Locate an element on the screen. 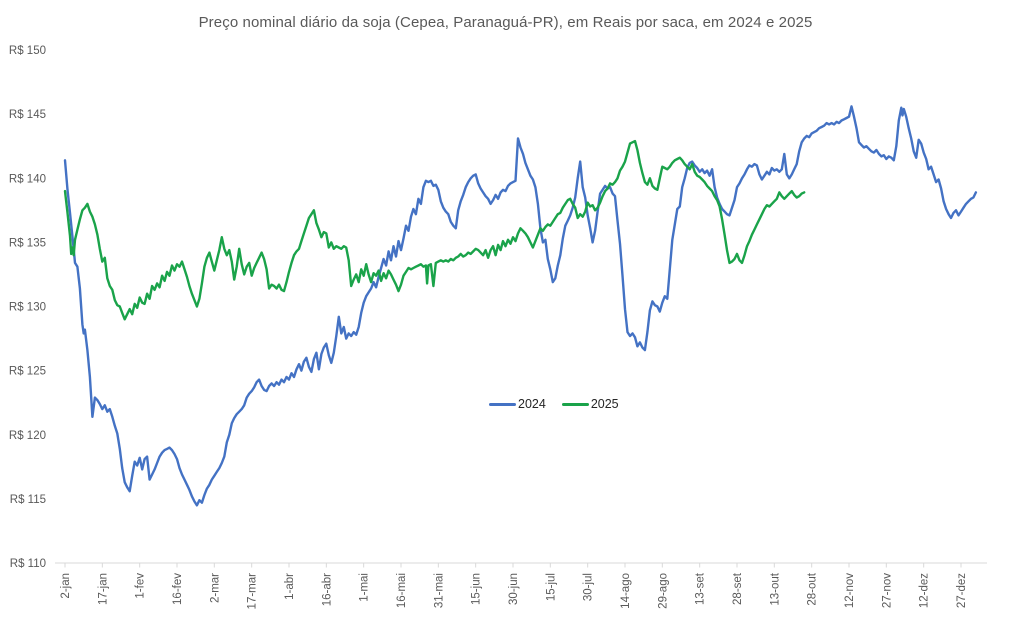 The width and height of the screenshot is (1011, 629). x-axis-tick-label: 16-abr is located at coordinates (327, 589).